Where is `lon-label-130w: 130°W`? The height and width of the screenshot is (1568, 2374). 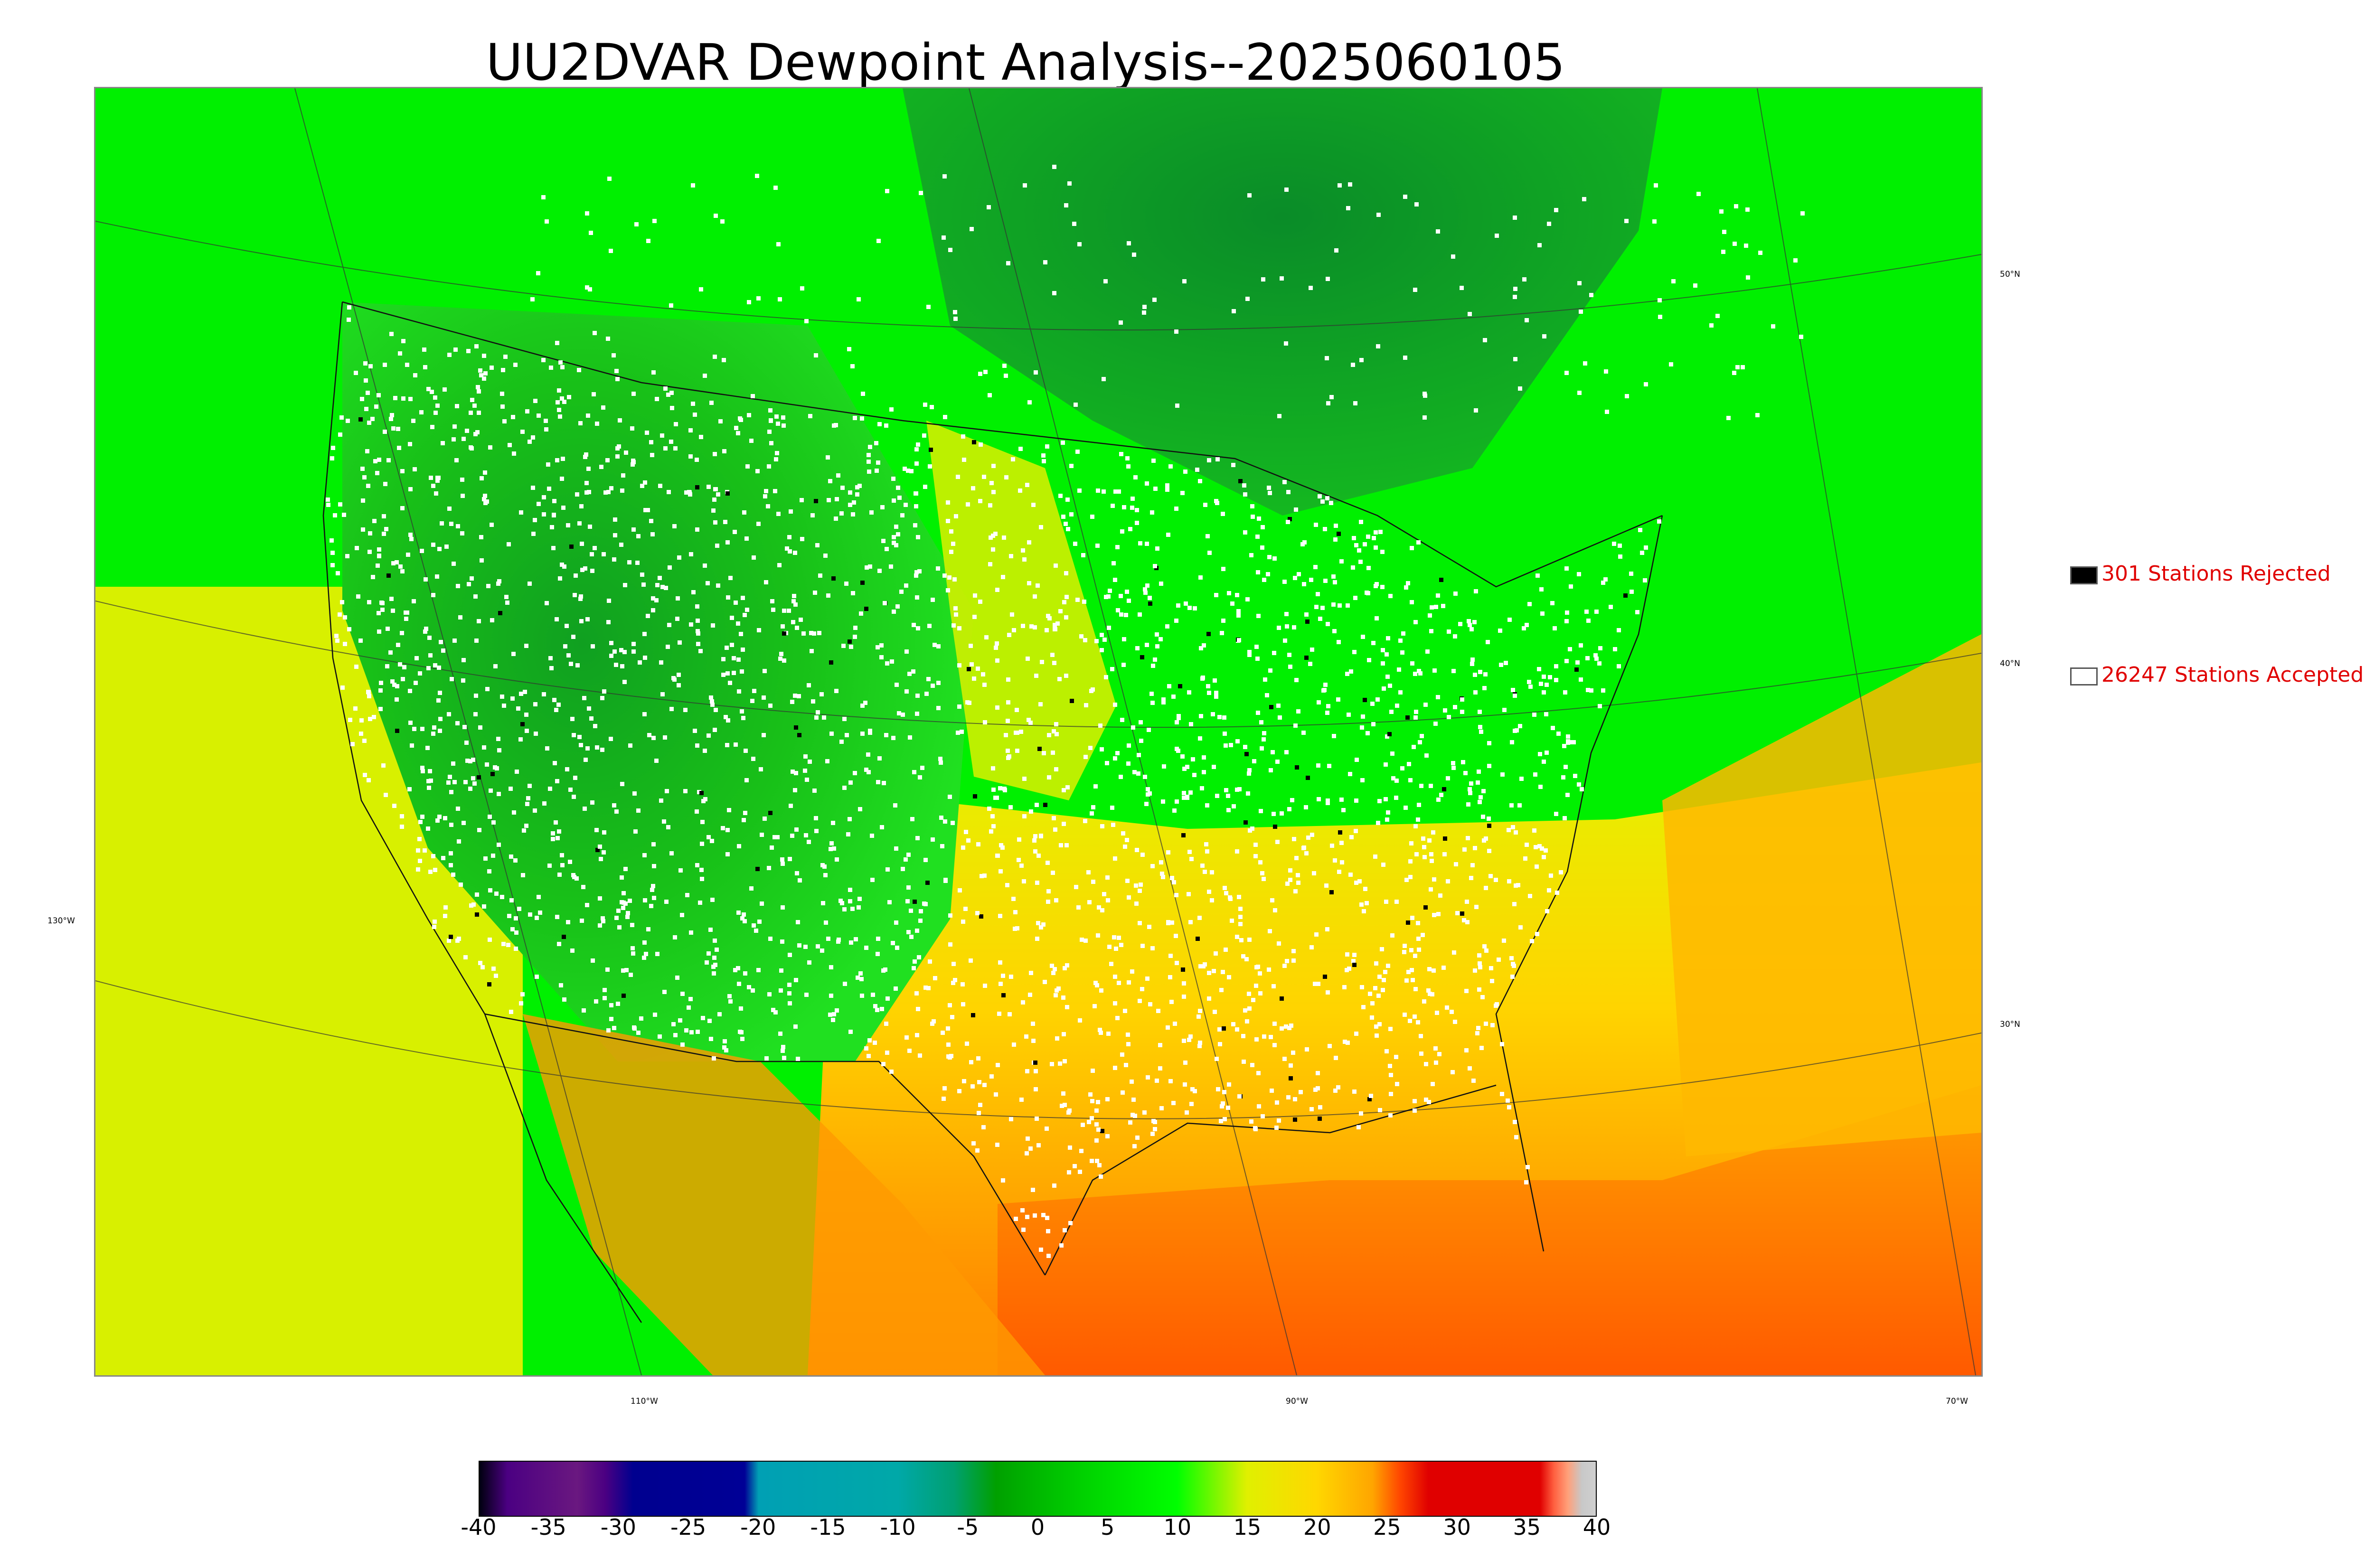 lon-label-130w: 130°W is located at coordinates (61, 921).